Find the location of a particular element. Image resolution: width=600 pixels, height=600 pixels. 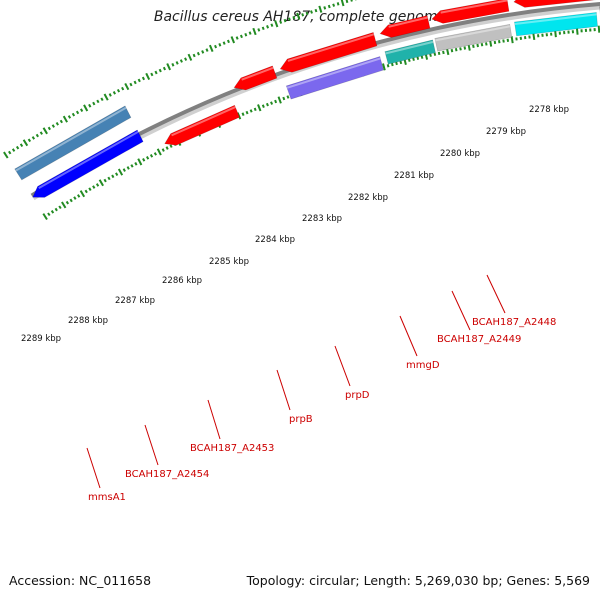

gene-label: BCAH187_A2448 is located at coordinates (514, 322).